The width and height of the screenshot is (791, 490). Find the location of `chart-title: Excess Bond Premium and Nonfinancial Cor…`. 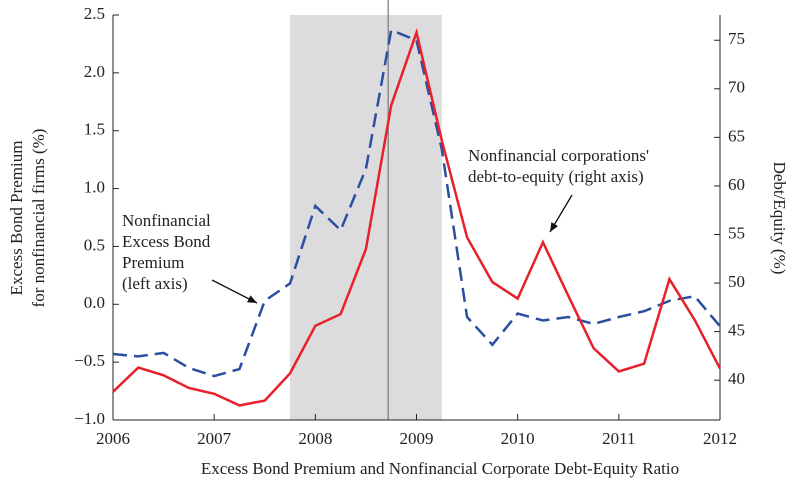

chart-title: Excess Bond Premium and Nonfinancial Cor… is located at coordinates (440, 468).